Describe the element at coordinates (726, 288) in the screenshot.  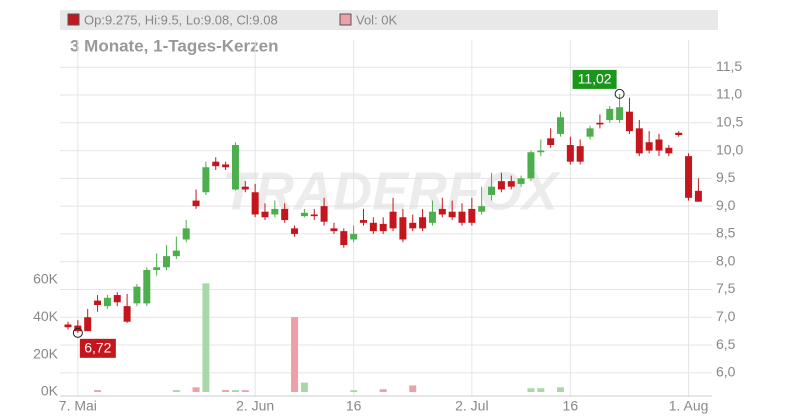
I see `y-tick-label: 7,5` at that location.